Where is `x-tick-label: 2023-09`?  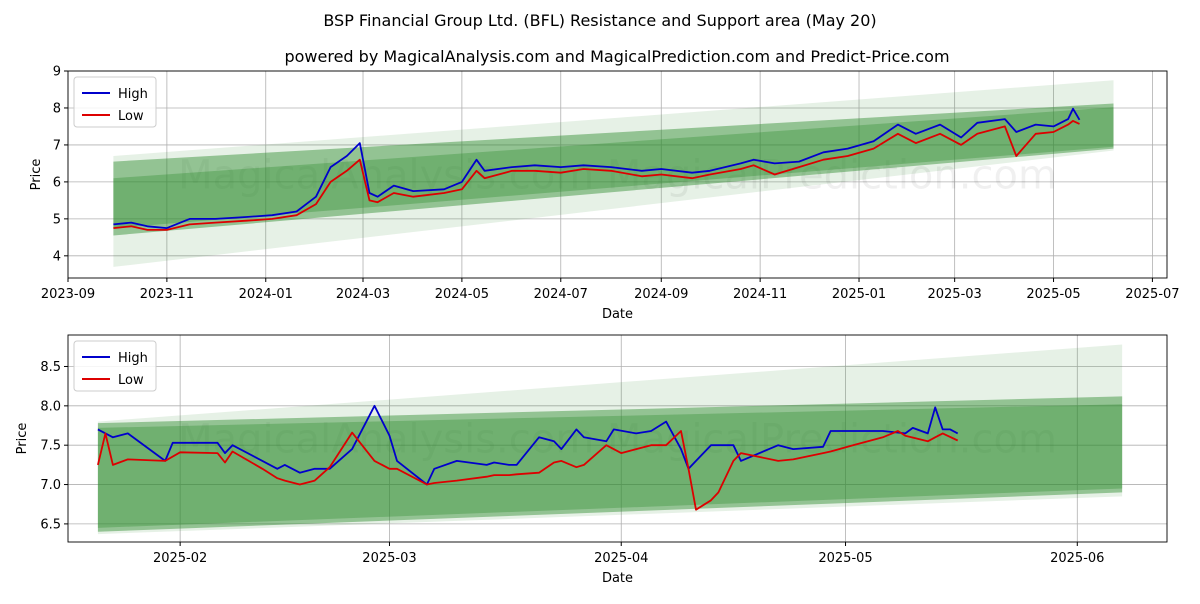 x-tick-label: 2023-09 is located at coordinates (68, 294).